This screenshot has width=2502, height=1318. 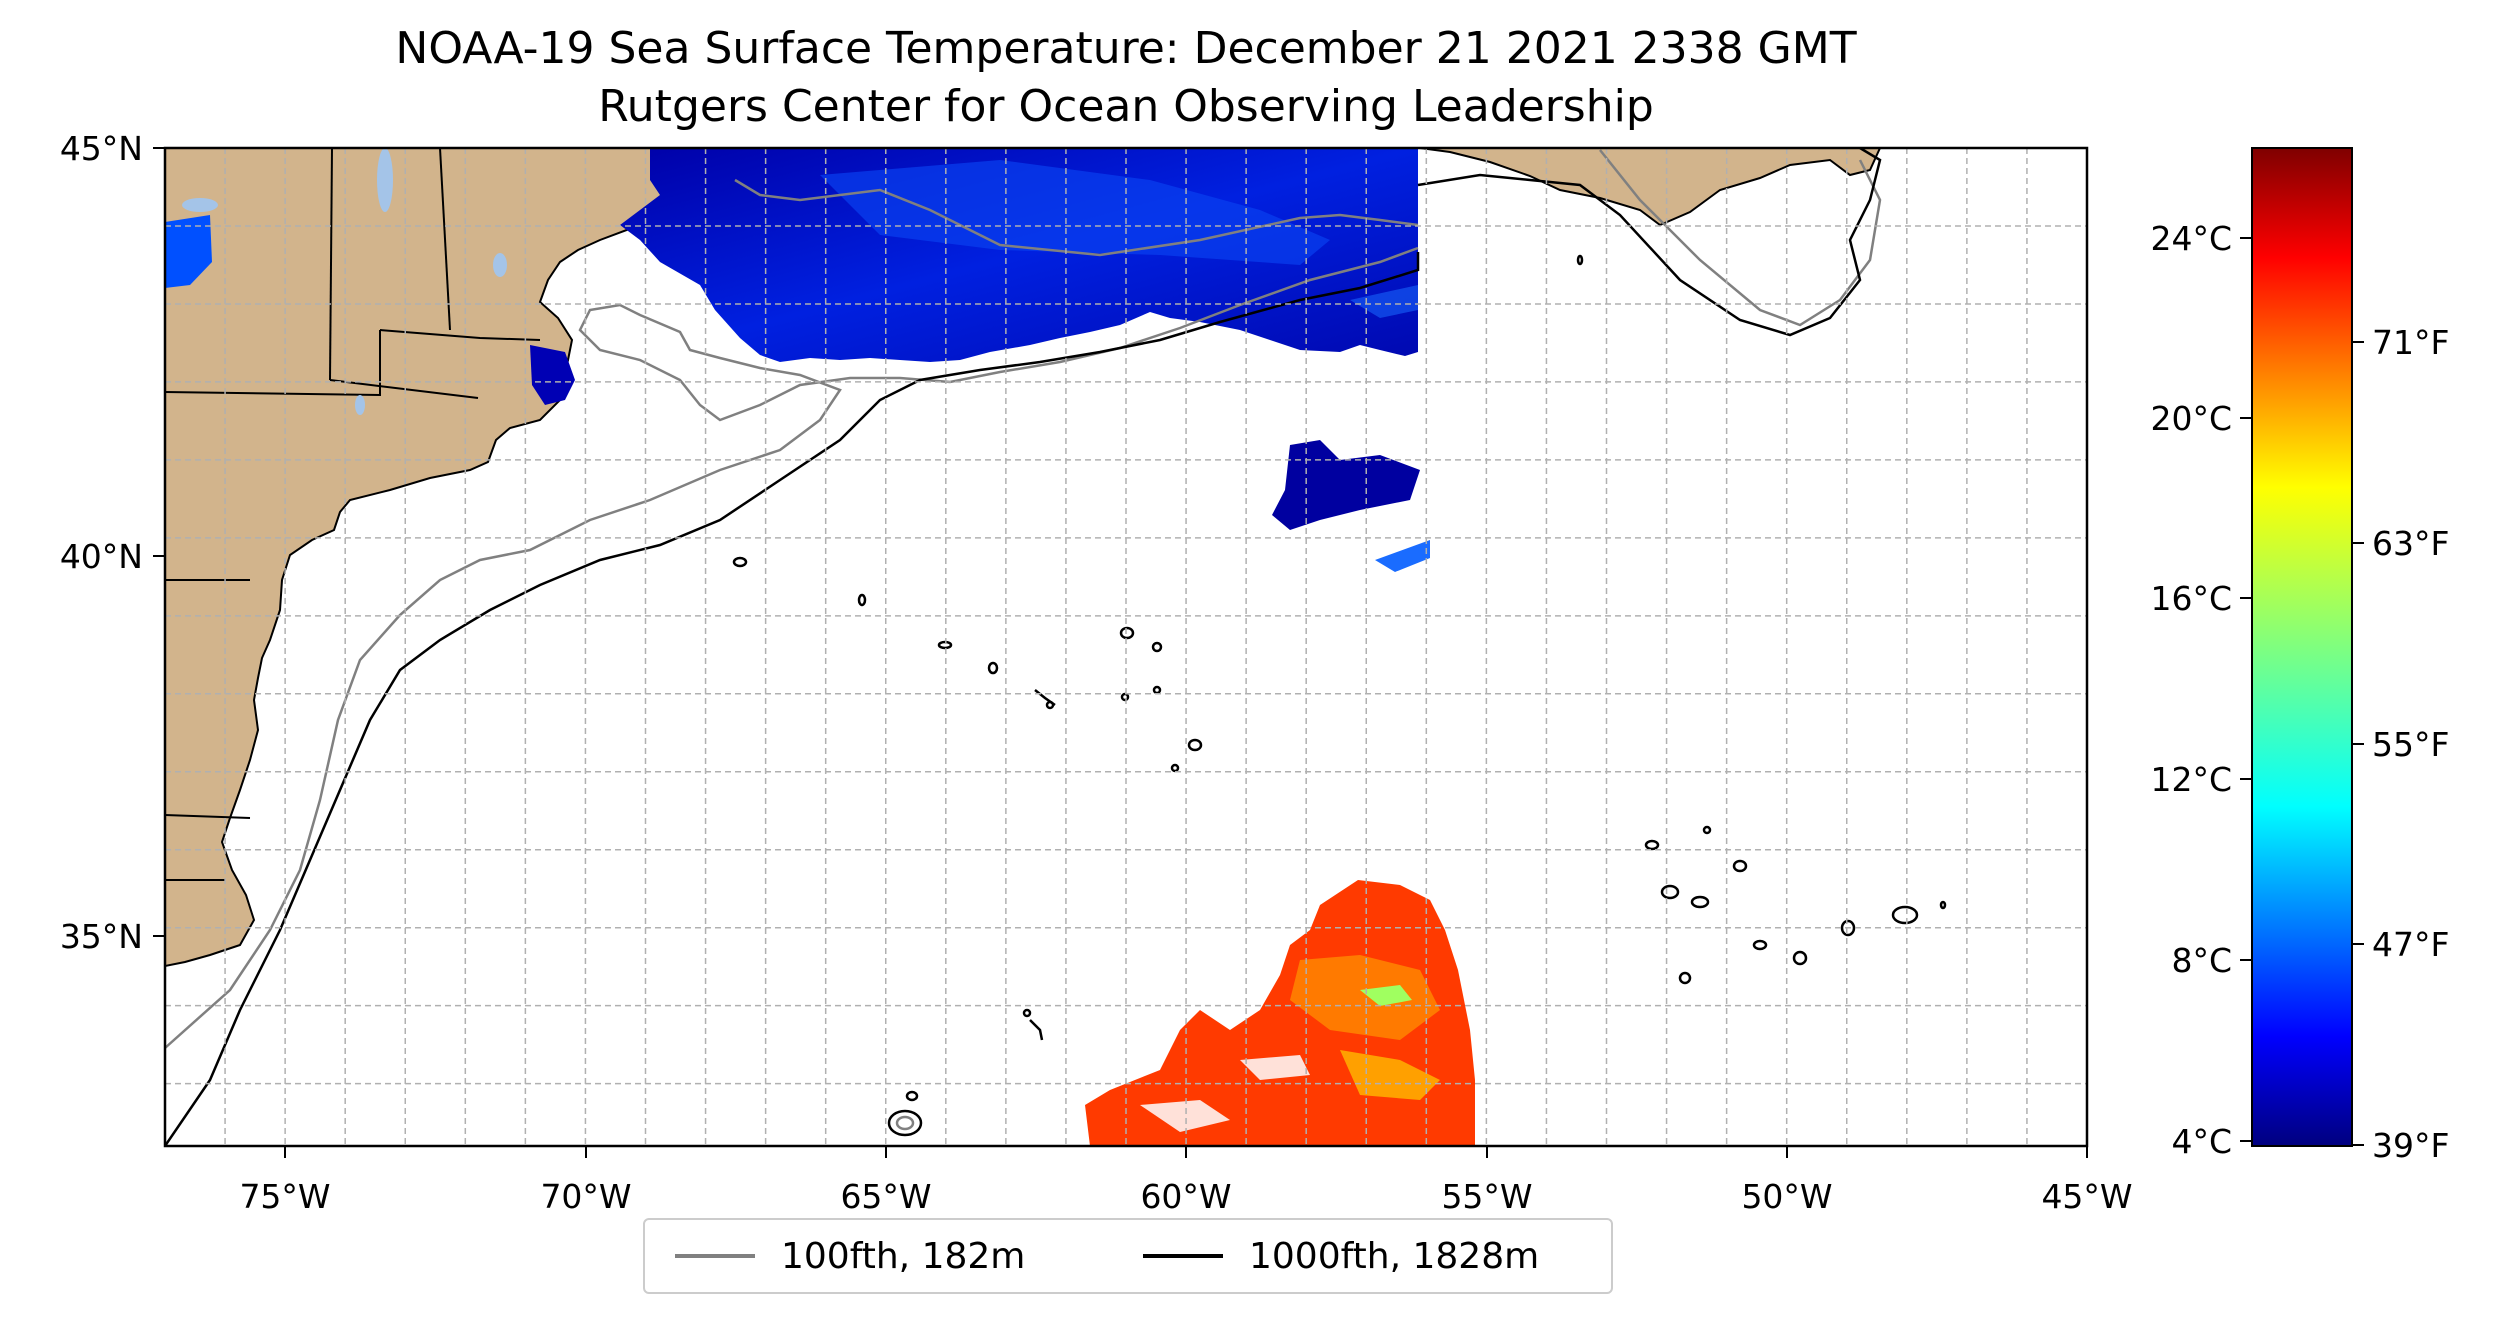 What do you see at coordinates (585, 1196) in the screenshot?
I see `lon-tick-label: 70°W` at bounding box center [585, 1196].